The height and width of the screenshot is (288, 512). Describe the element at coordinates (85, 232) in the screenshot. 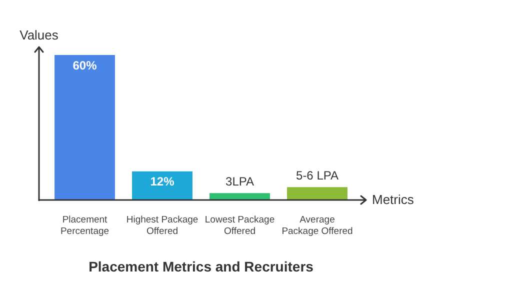

I see `category-label: Percentage` at that location.